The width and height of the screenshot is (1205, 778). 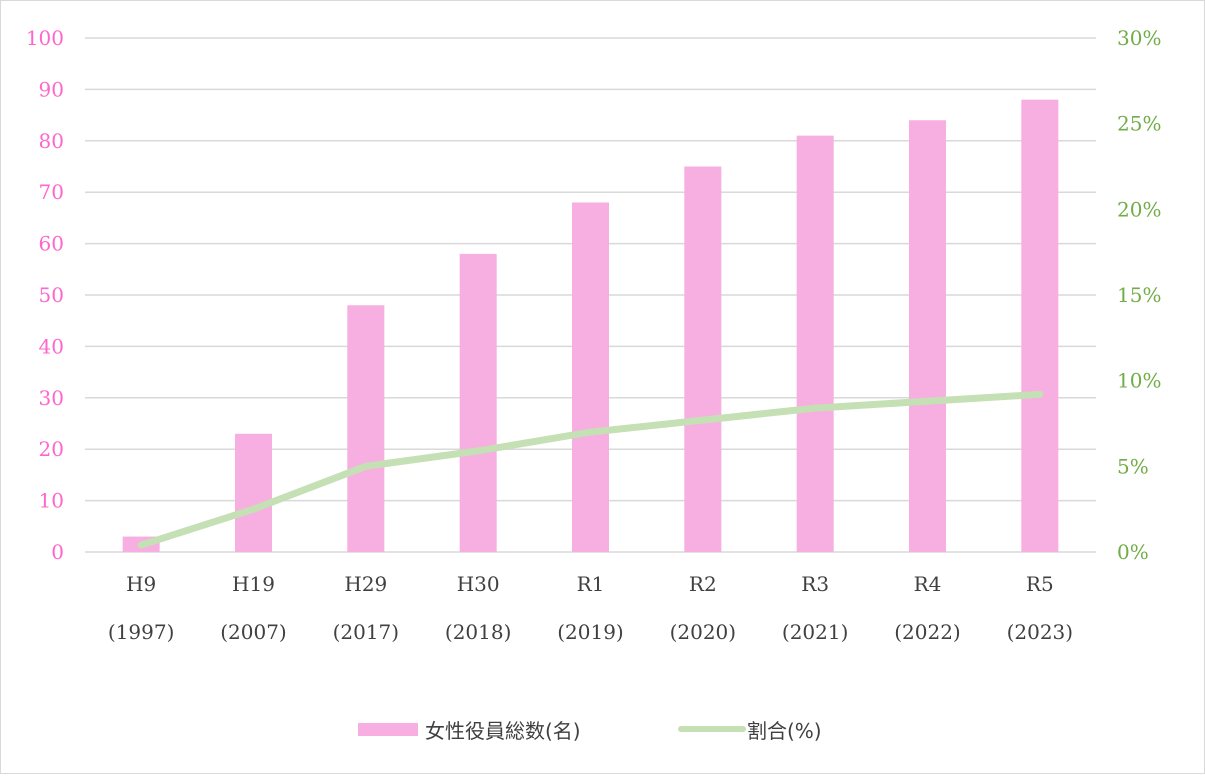 I want to click on x-tick-label: H30, so click(x=478, y=584).